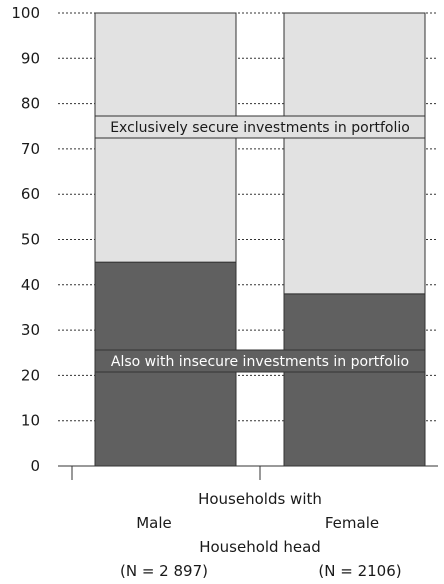  Describe the element at coordinates (25, 13) in the screenshot. I see `y-tick-label-100: 100` at that location.